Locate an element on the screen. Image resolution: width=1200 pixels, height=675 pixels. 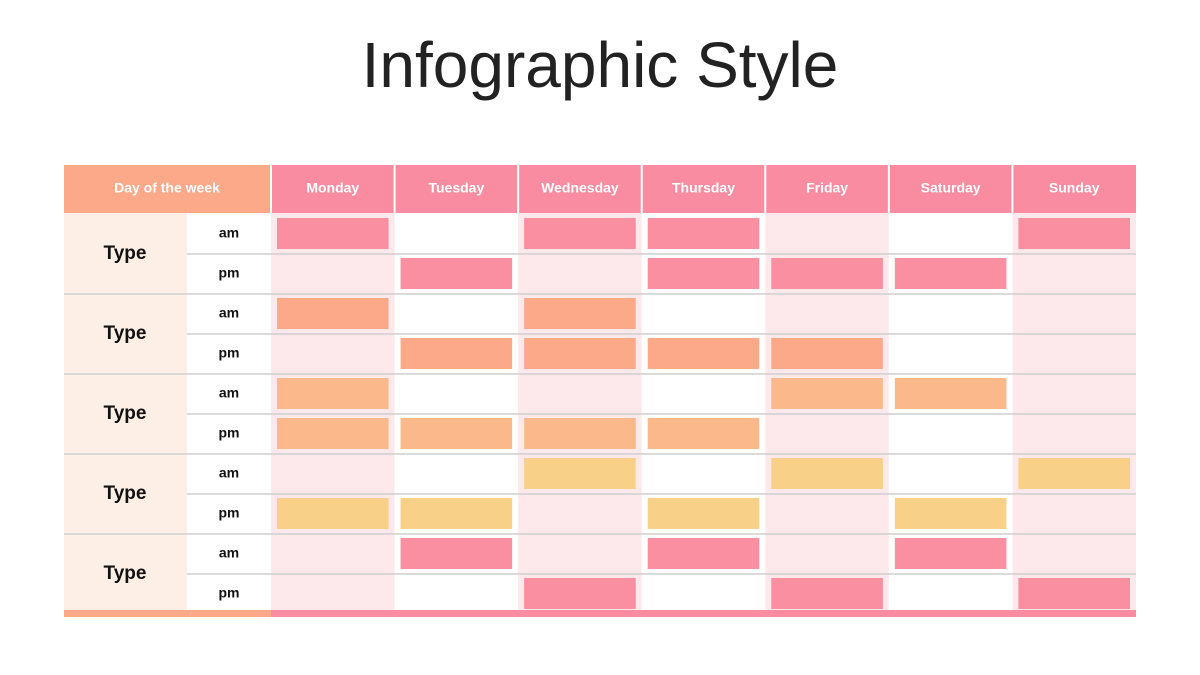
day-label: Saturday is located at coordinates (951, 188).